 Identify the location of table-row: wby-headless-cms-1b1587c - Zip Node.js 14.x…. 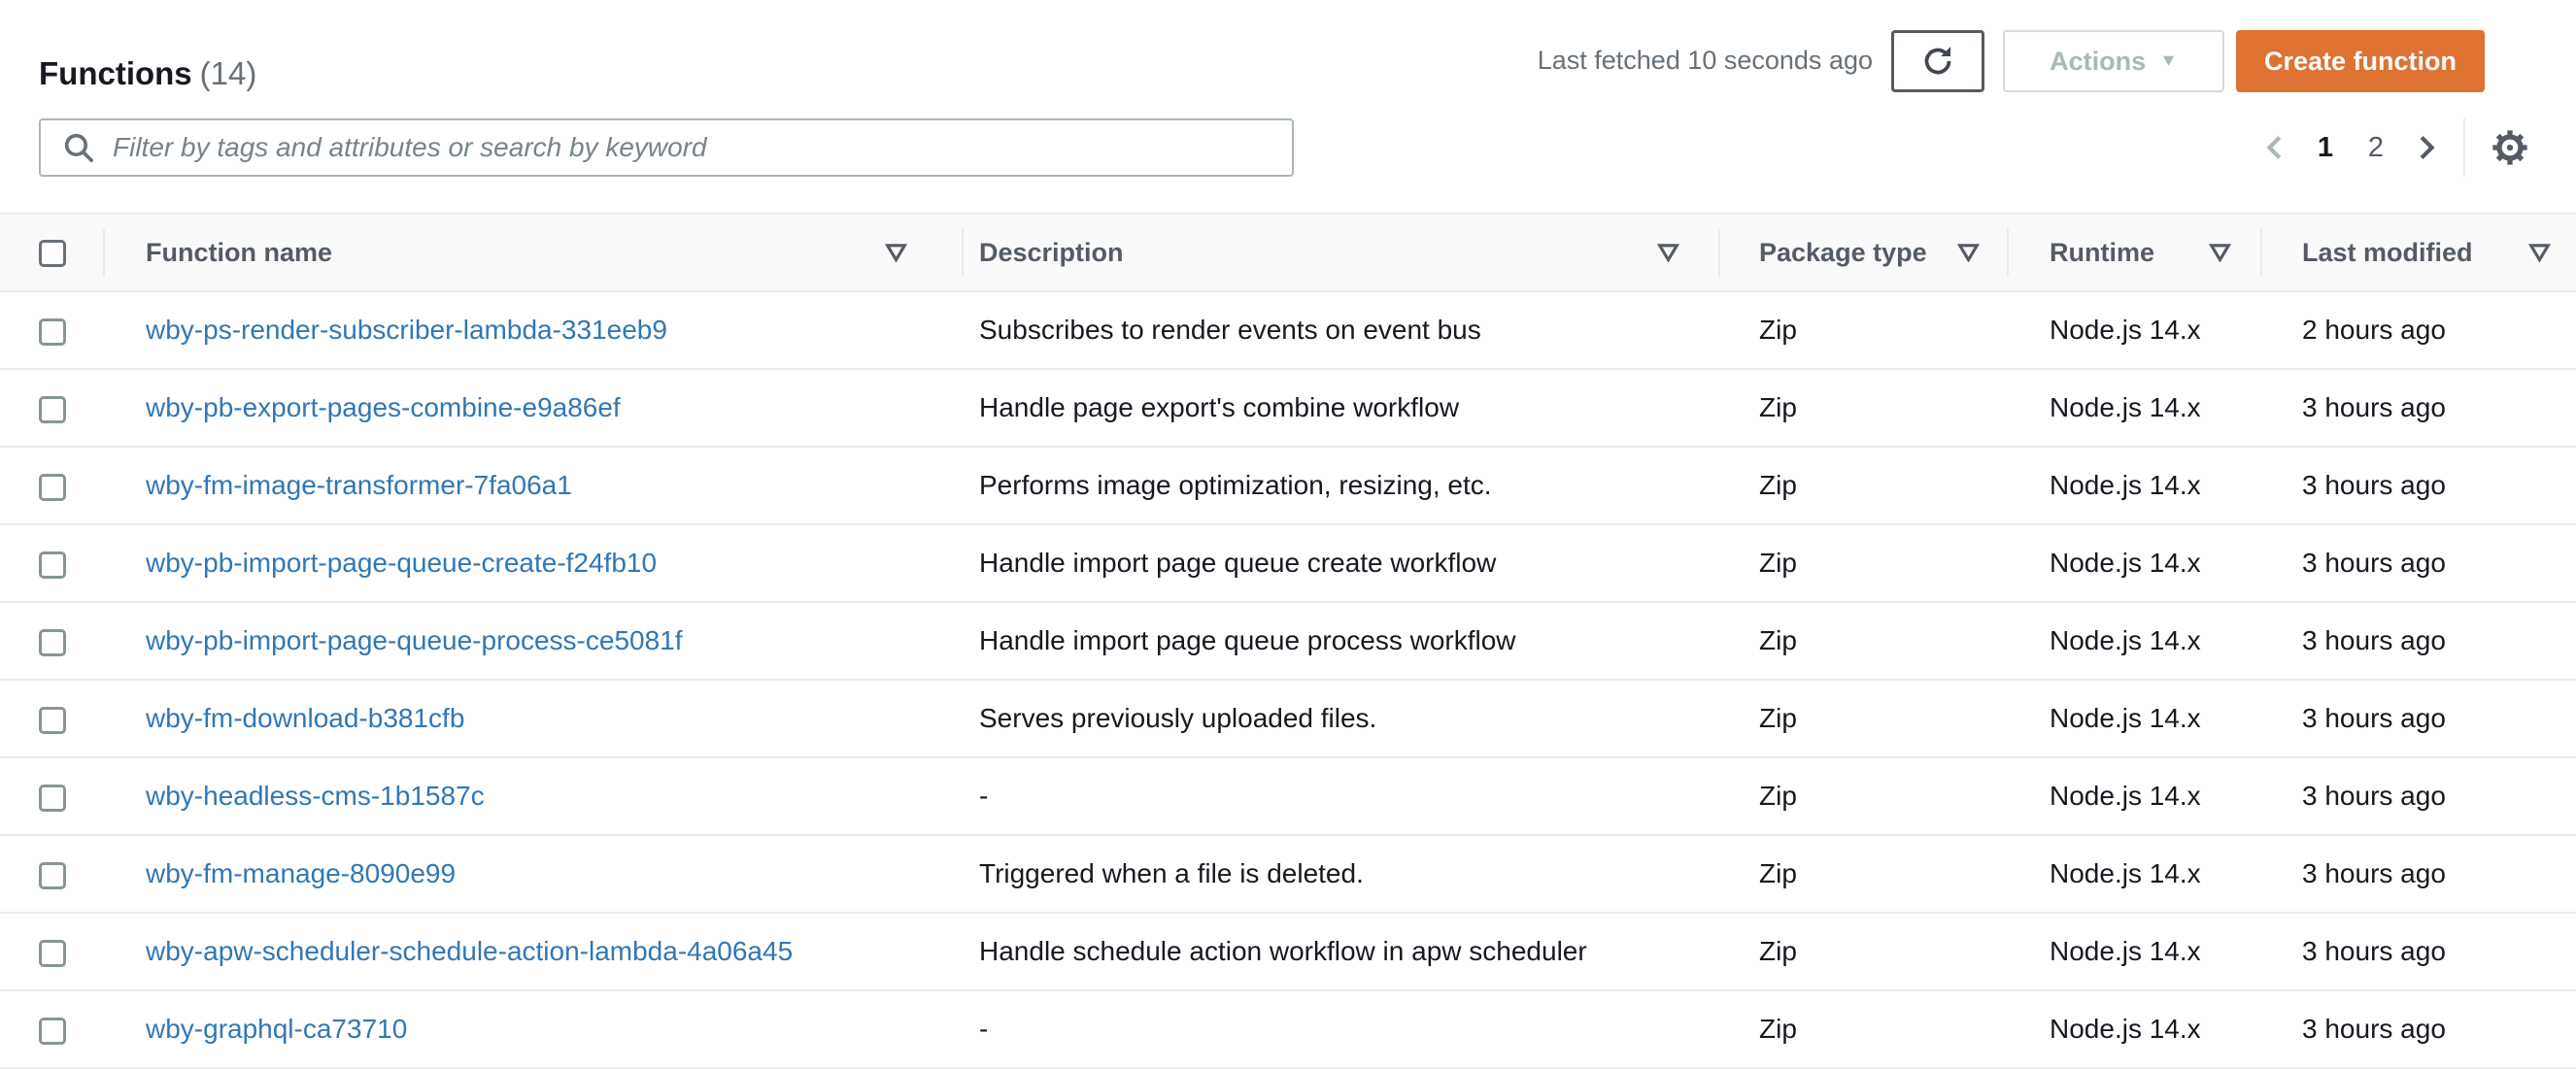
(1288, 796).